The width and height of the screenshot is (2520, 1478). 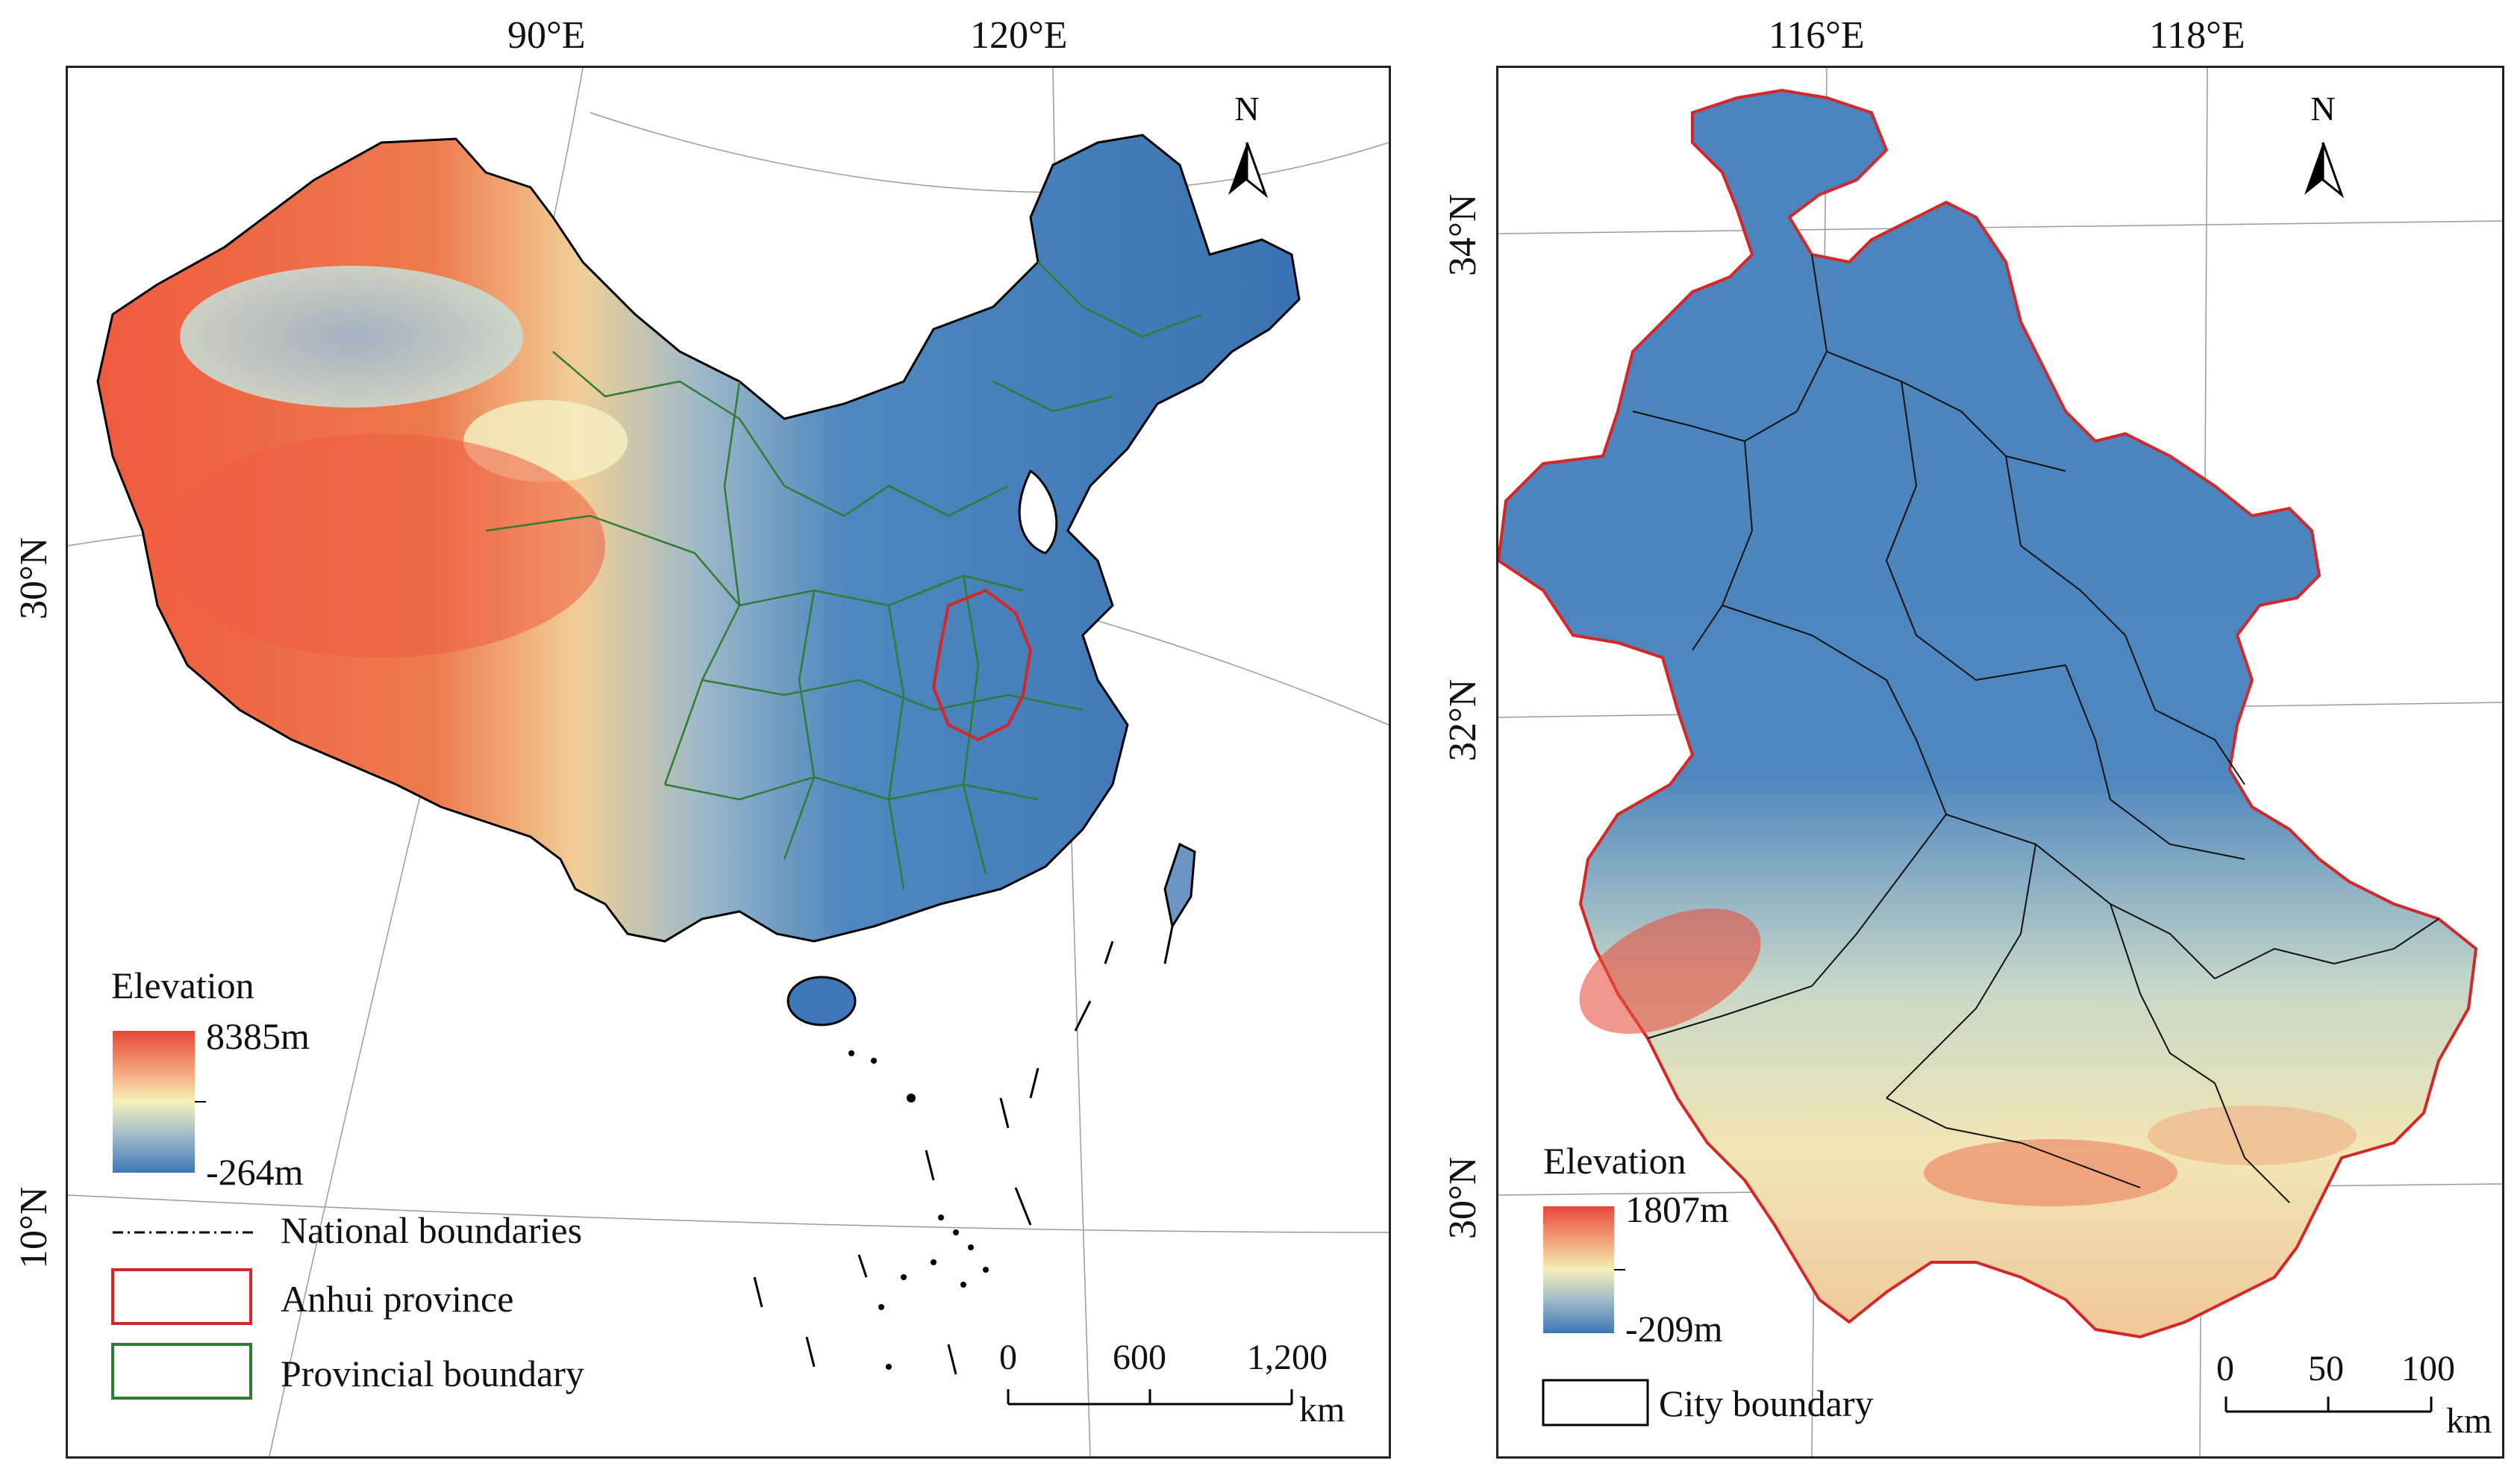 What do you see at coordinates (918, 1210) in the screenshot?
I see `south-china-sea-dots` at bounding box center [918, 1210].